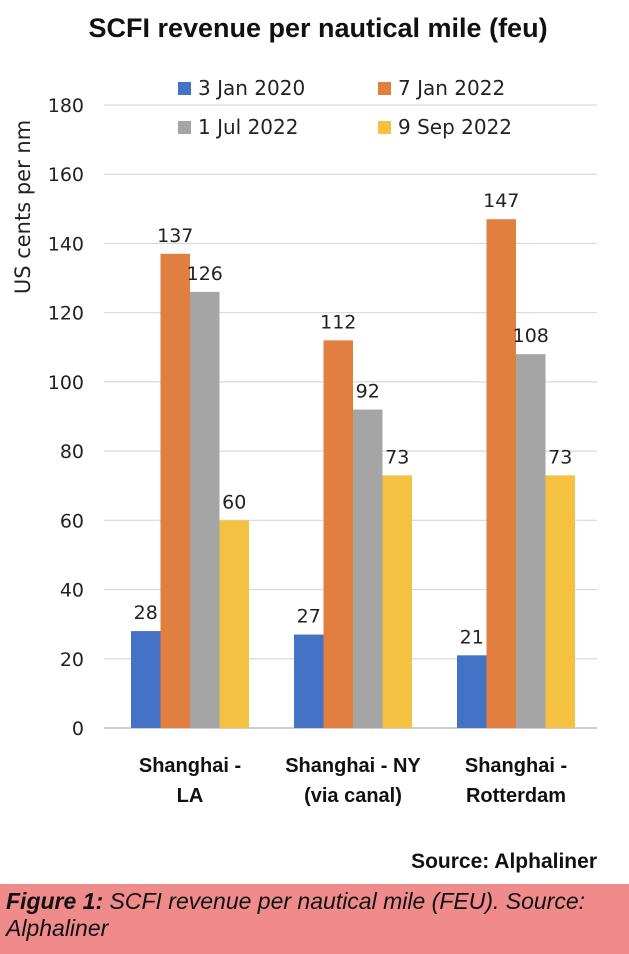 This screenshot has height=954, width=629. What do you see at coordinates (368, 392) in the screenshot?
I see `data-label: 92` at bounding box center [368, 392].